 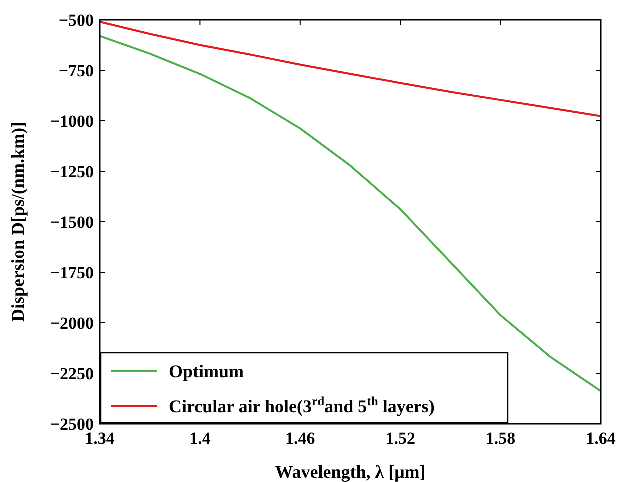 I want to click on x-tick-label: 1.52, so click(x=401, y=438).